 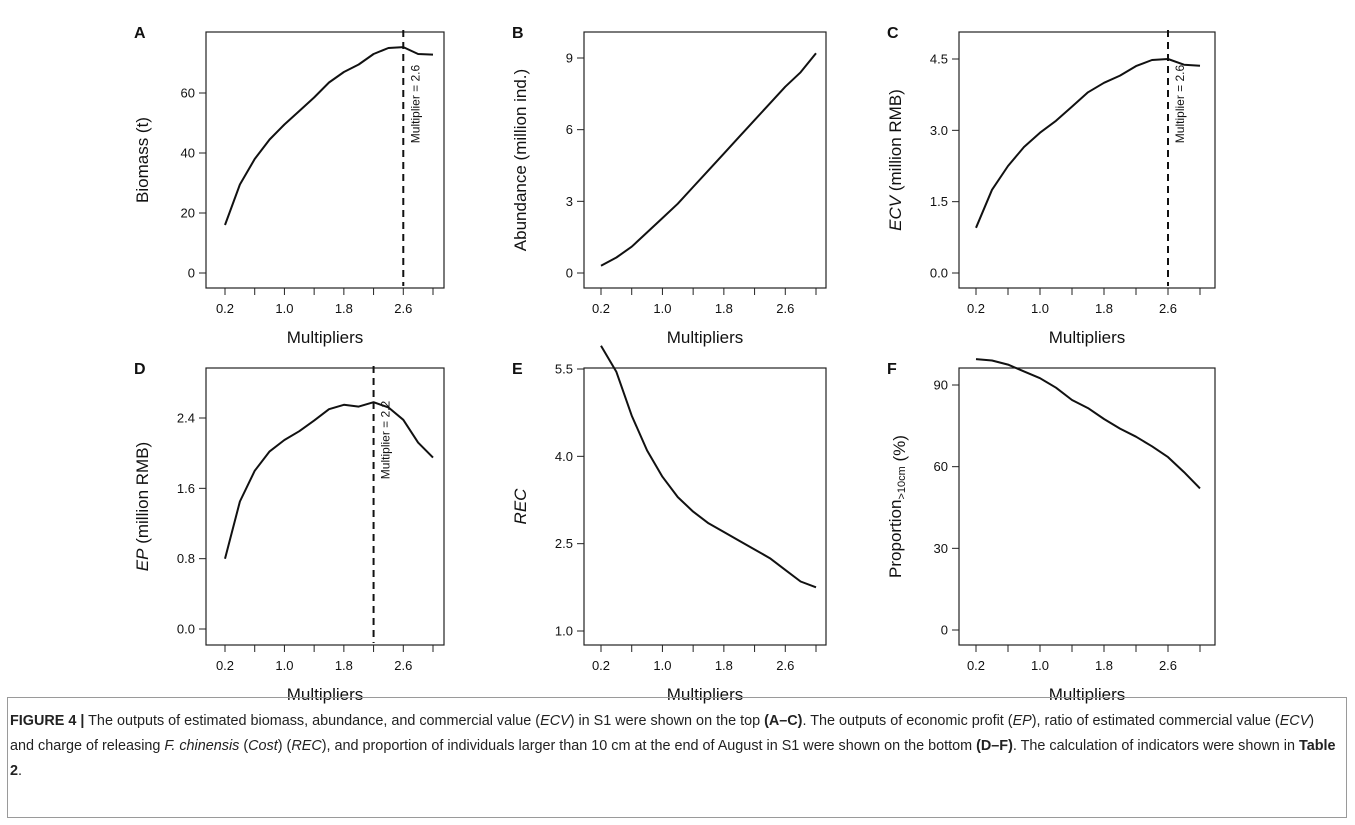 I want to click on y-axis-label: ECV (million RMB), so click(x=895, y=160).